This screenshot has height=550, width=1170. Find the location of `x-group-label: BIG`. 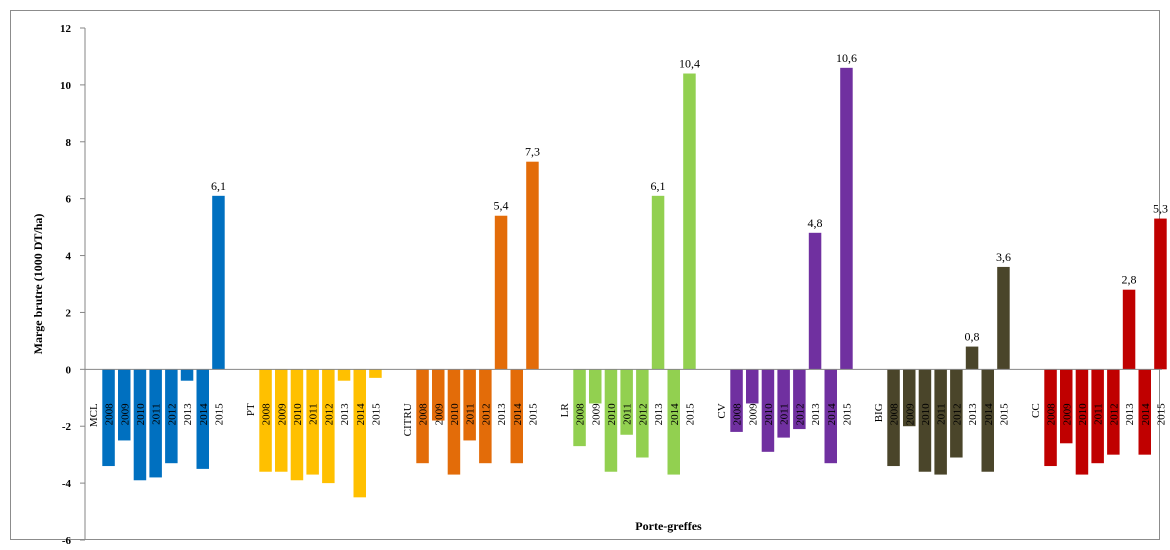

x-group-label: BIG is located at coordinates (879, 412).